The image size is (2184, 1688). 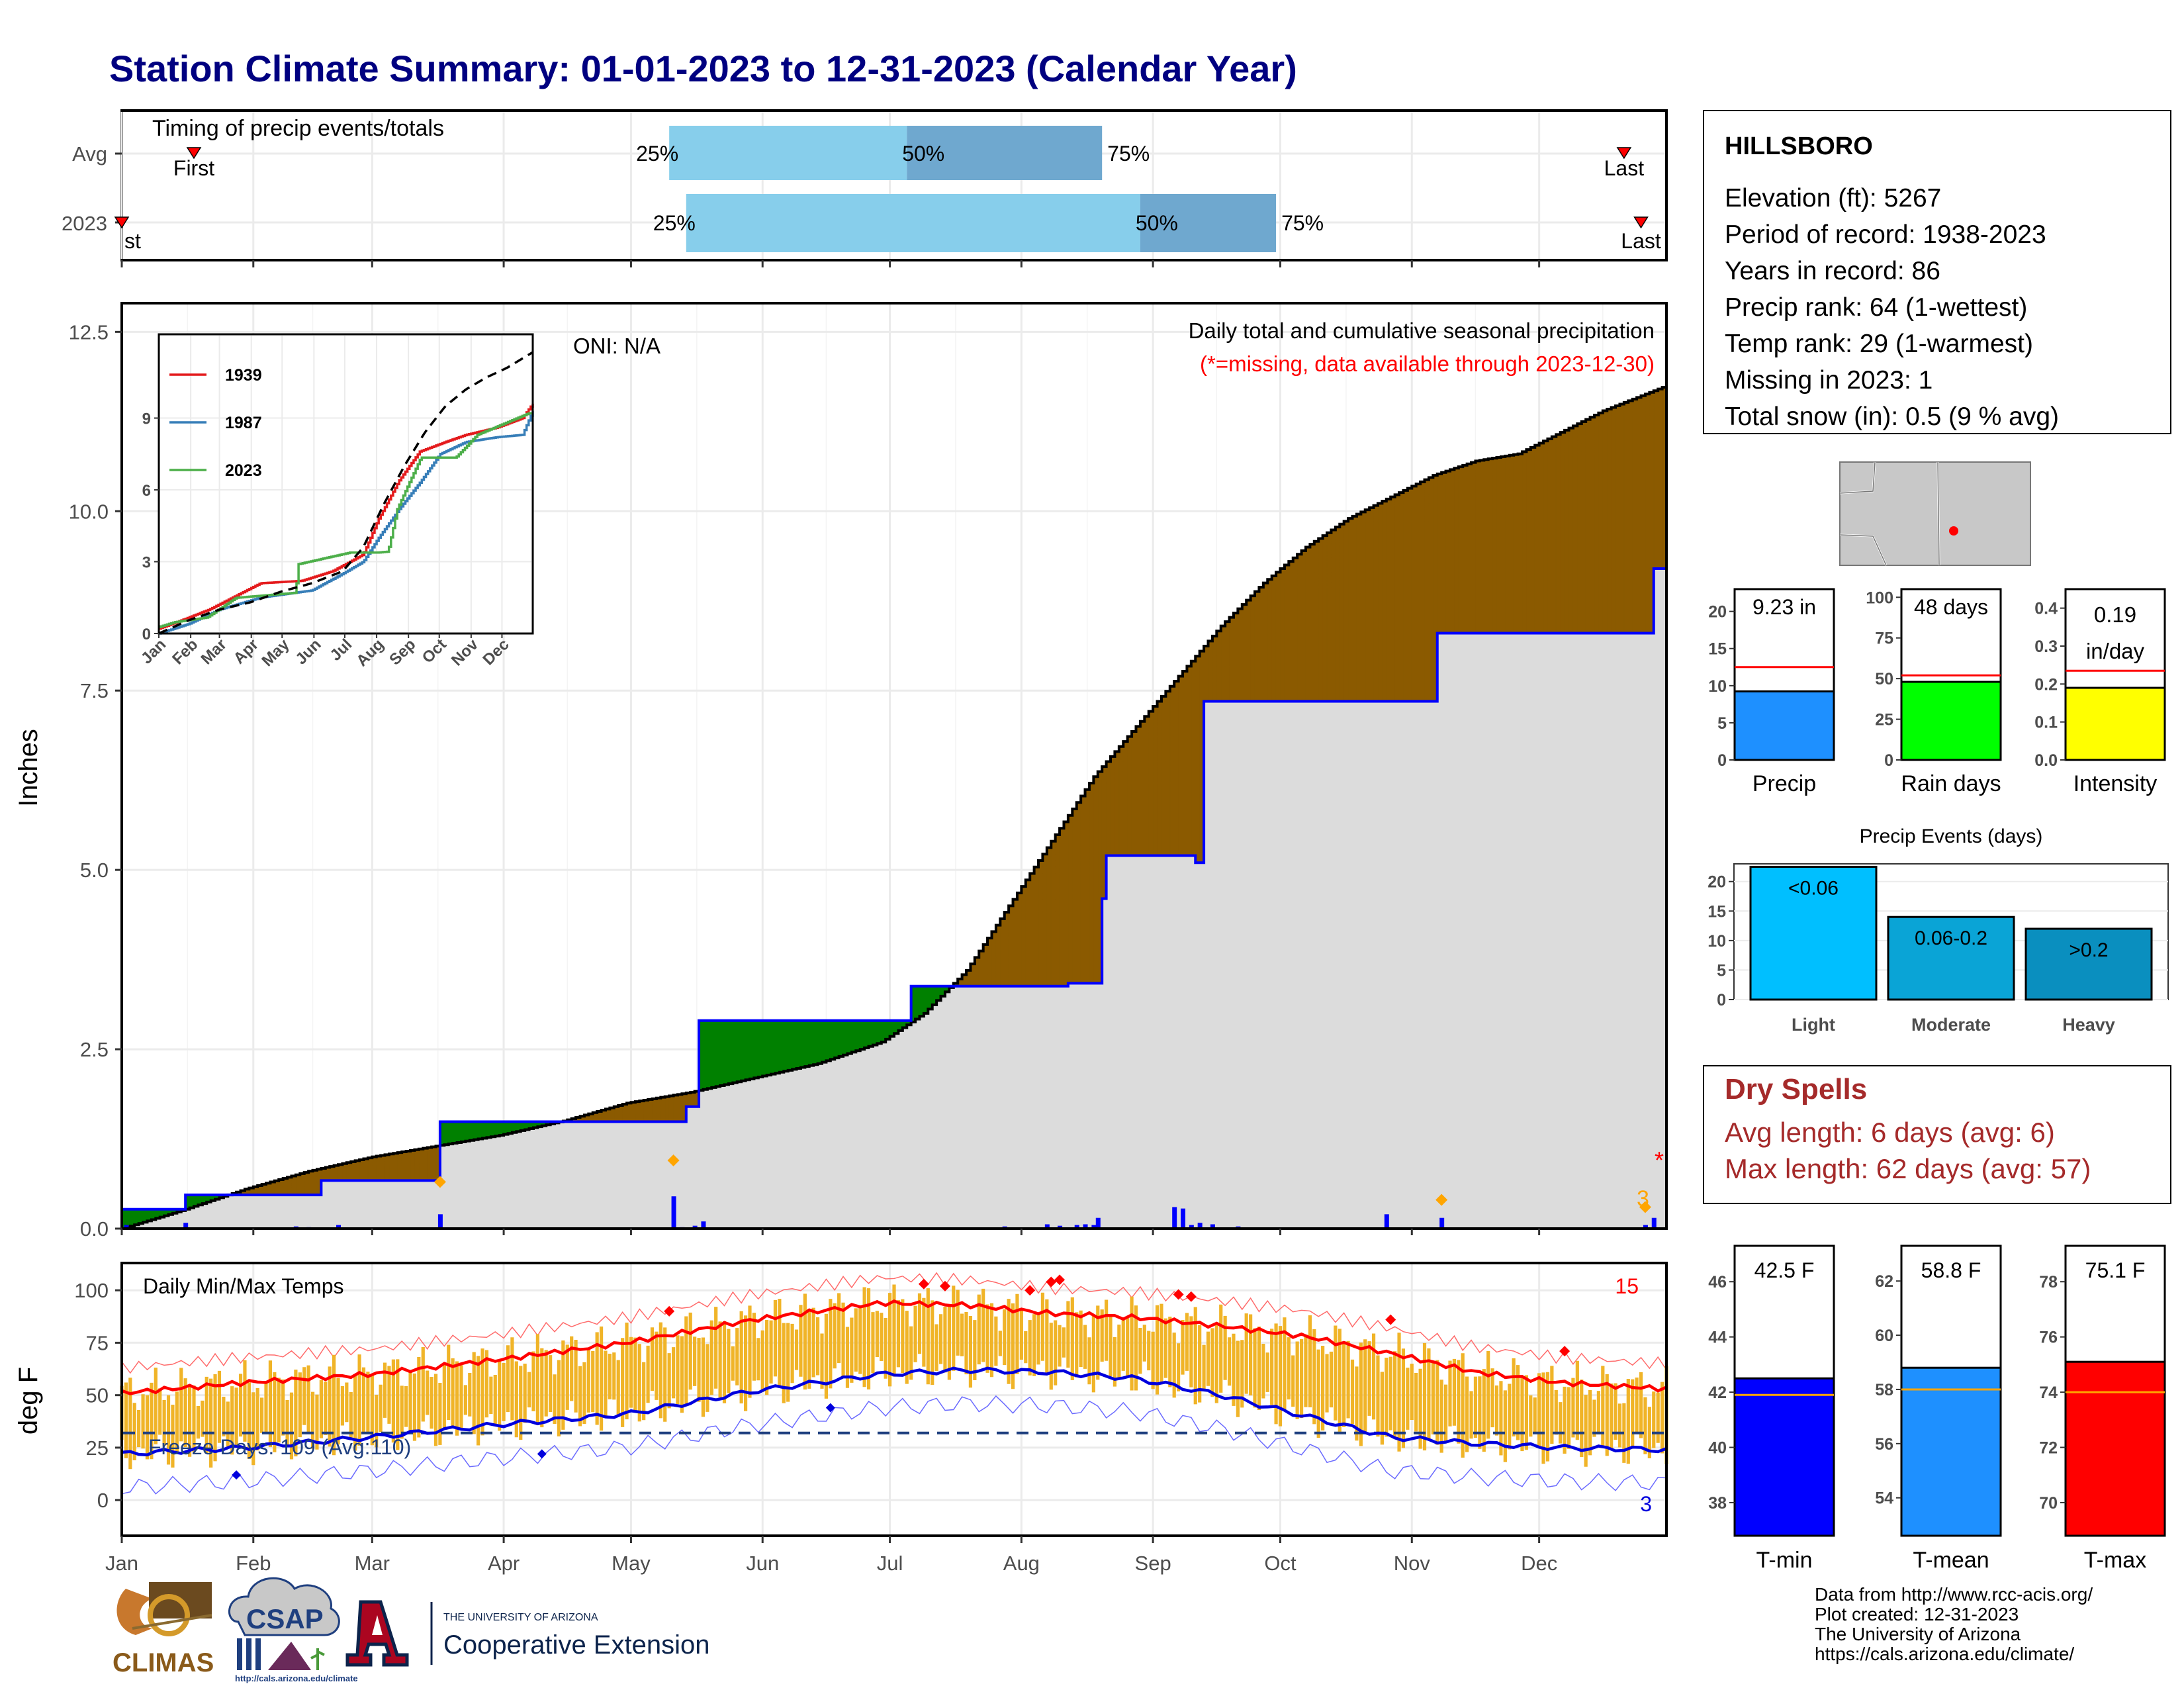 I want to click on temp-tile-ytick: 78, so click(x=2048, y=1282).